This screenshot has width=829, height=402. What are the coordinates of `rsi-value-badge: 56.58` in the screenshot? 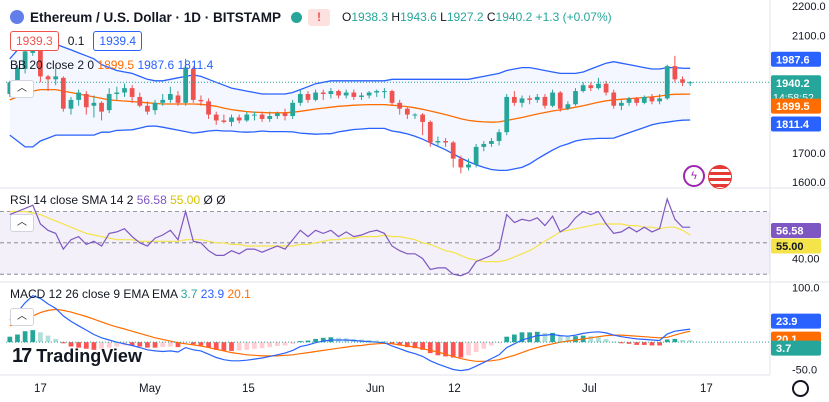 It's located at (790, 232).